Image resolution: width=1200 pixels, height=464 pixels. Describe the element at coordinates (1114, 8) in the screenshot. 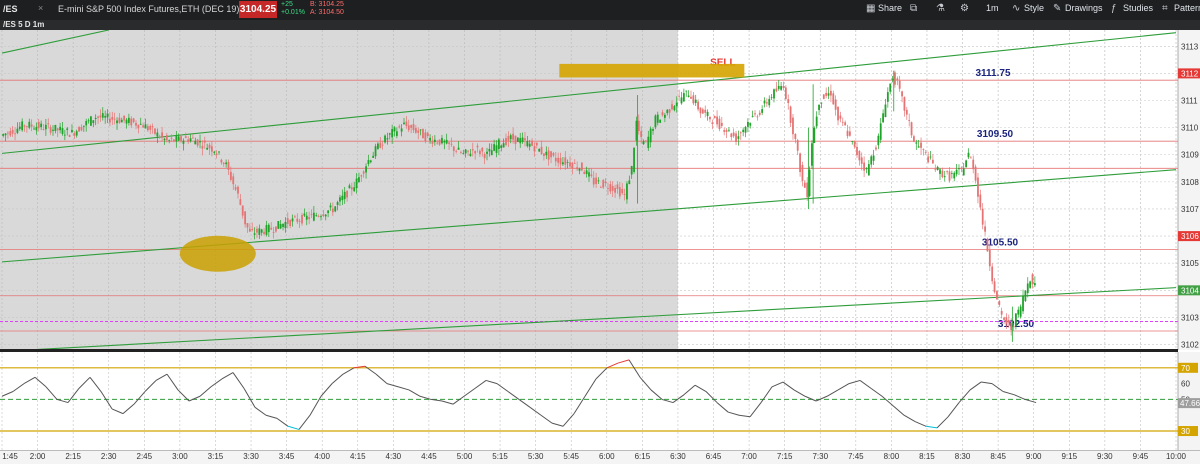

I see `studies-icon: ƒ` at that location.